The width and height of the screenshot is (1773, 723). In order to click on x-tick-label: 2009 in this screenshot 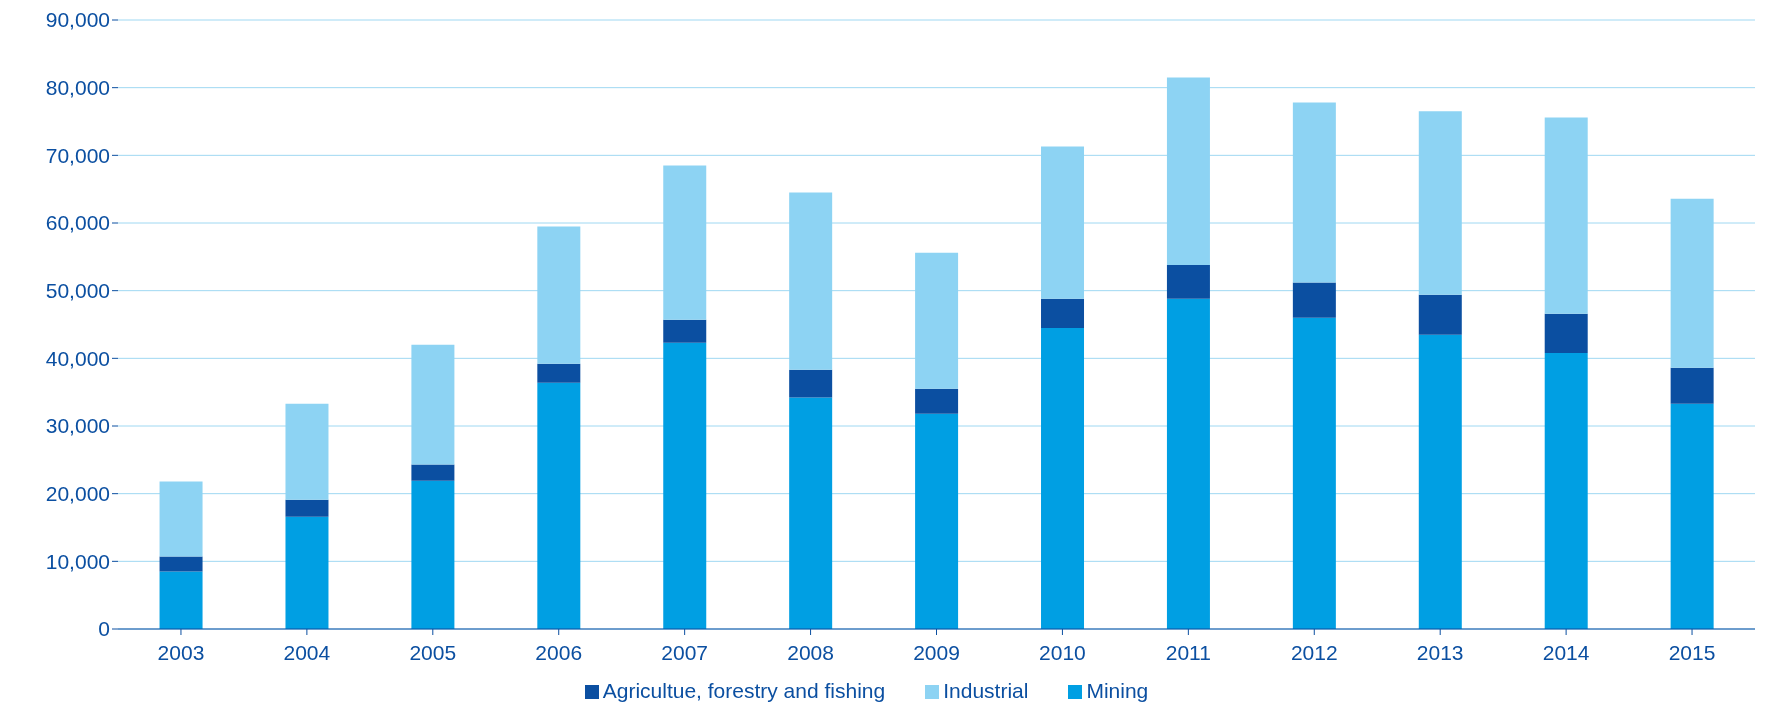, I will do `click(936, 652)`.